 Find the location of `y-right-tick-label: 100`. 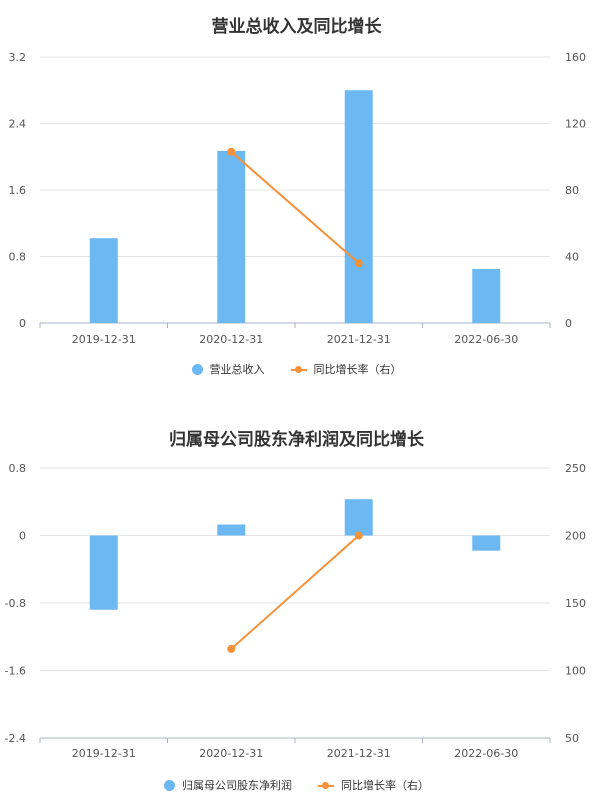

y-right-tick-label: 100 is located at coordinates (575, 671).